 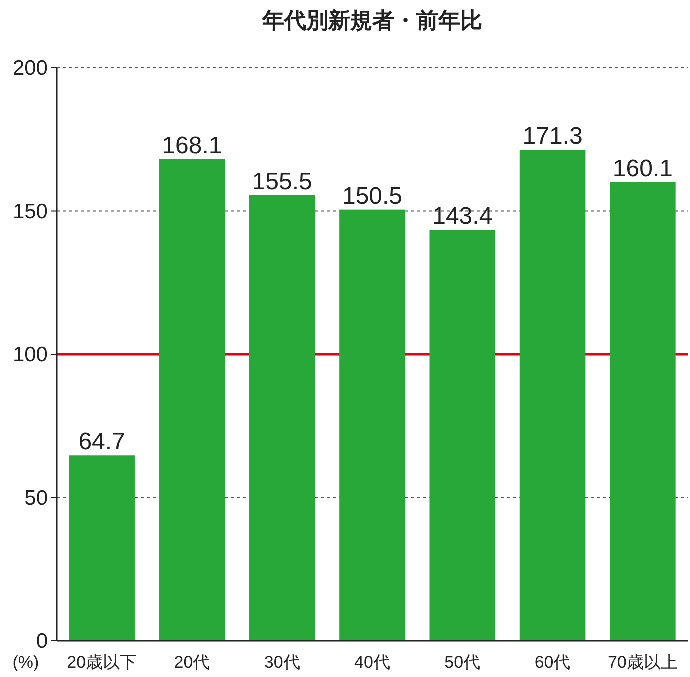 What do you see at coordinates (30, 68) in the screenshot?
I see `y-tick-label: 200` at bounding box center [30, 68].